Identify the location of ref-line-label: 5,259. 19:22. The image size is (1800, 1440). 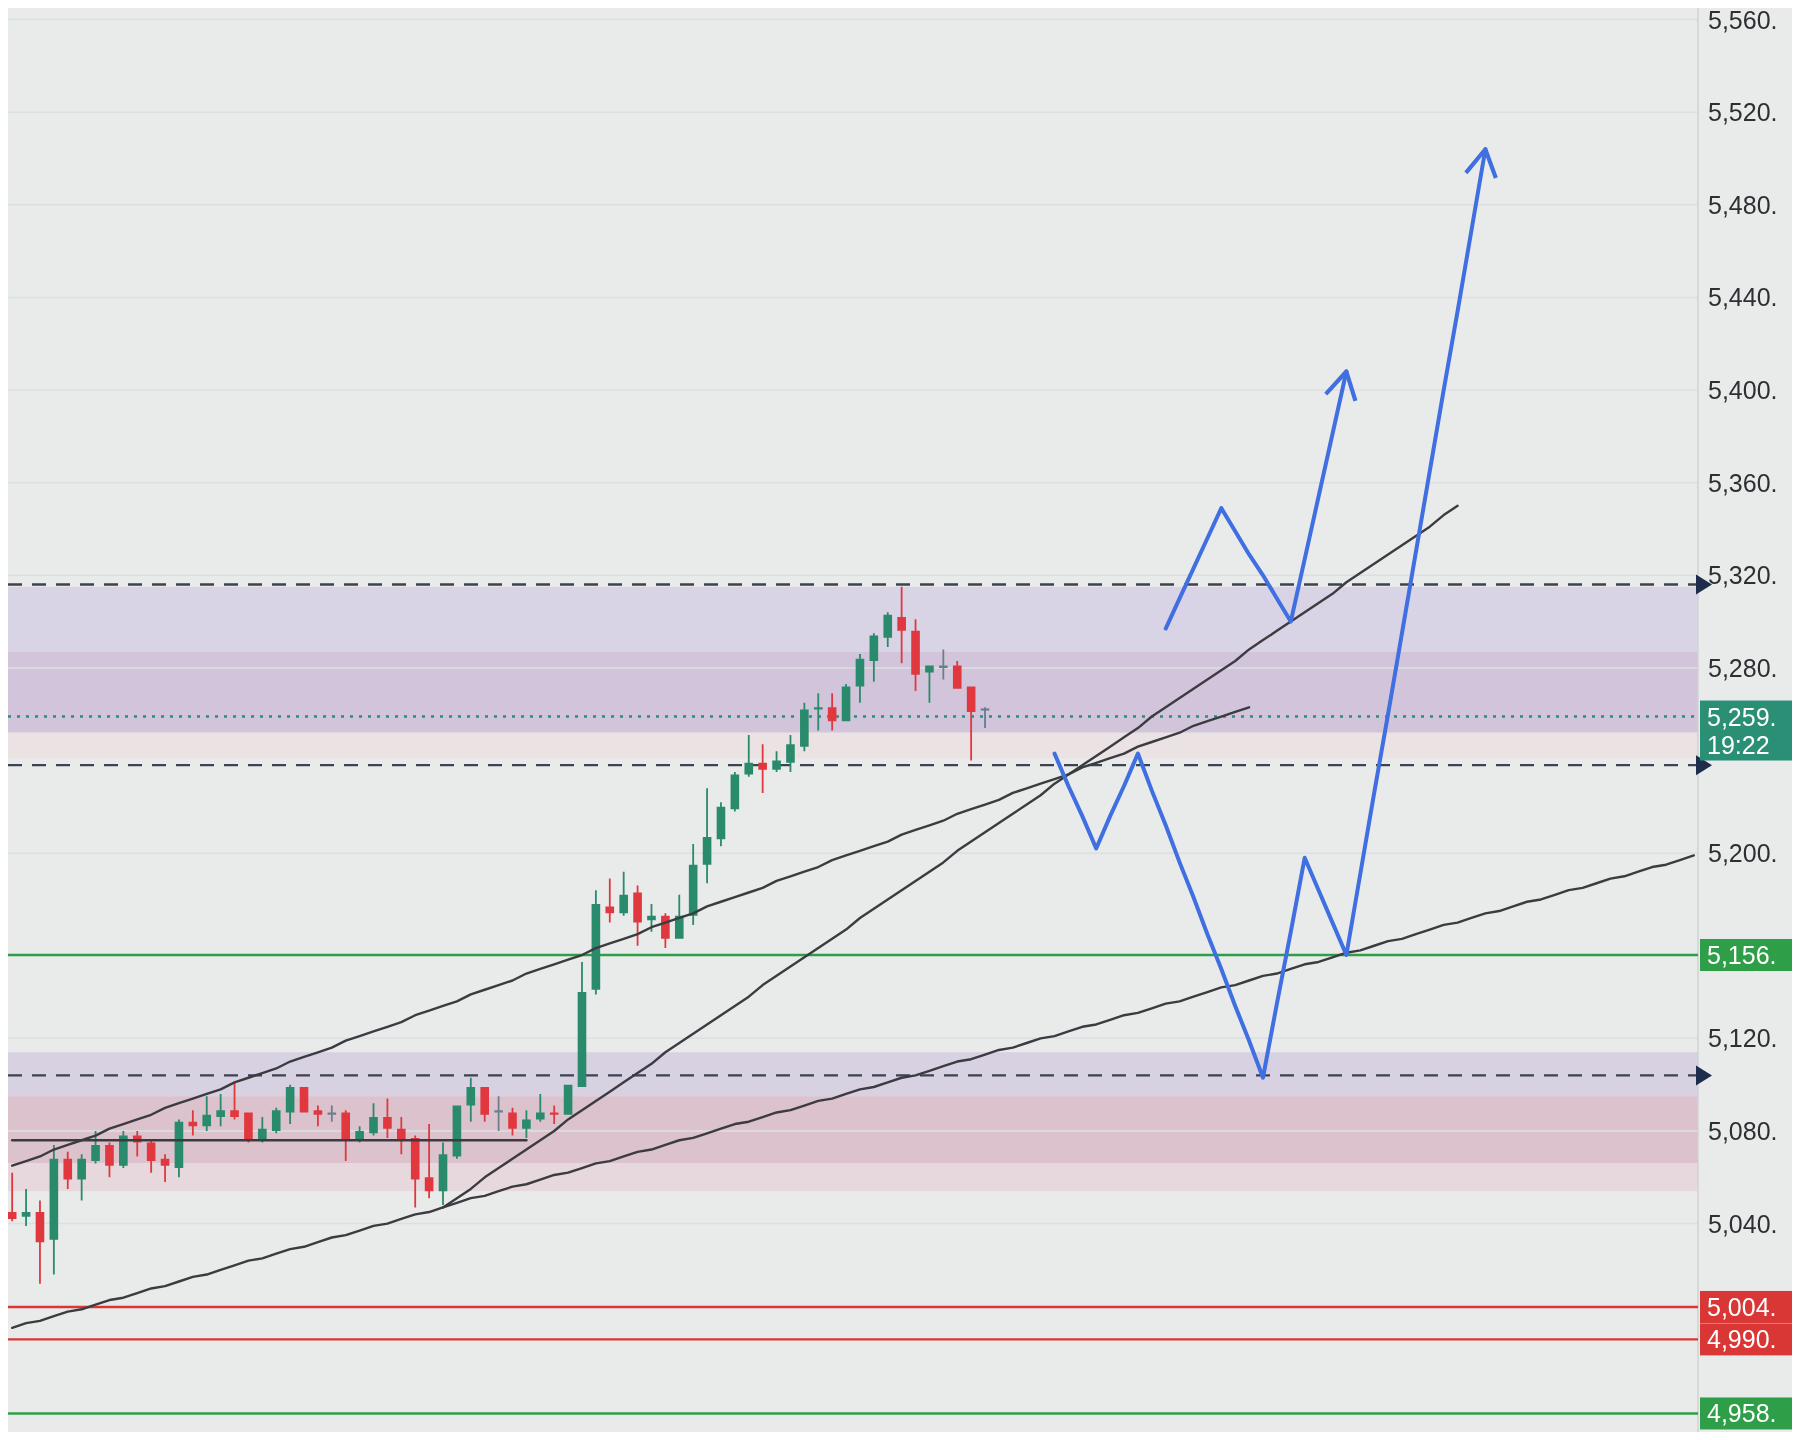
(1742, 730).